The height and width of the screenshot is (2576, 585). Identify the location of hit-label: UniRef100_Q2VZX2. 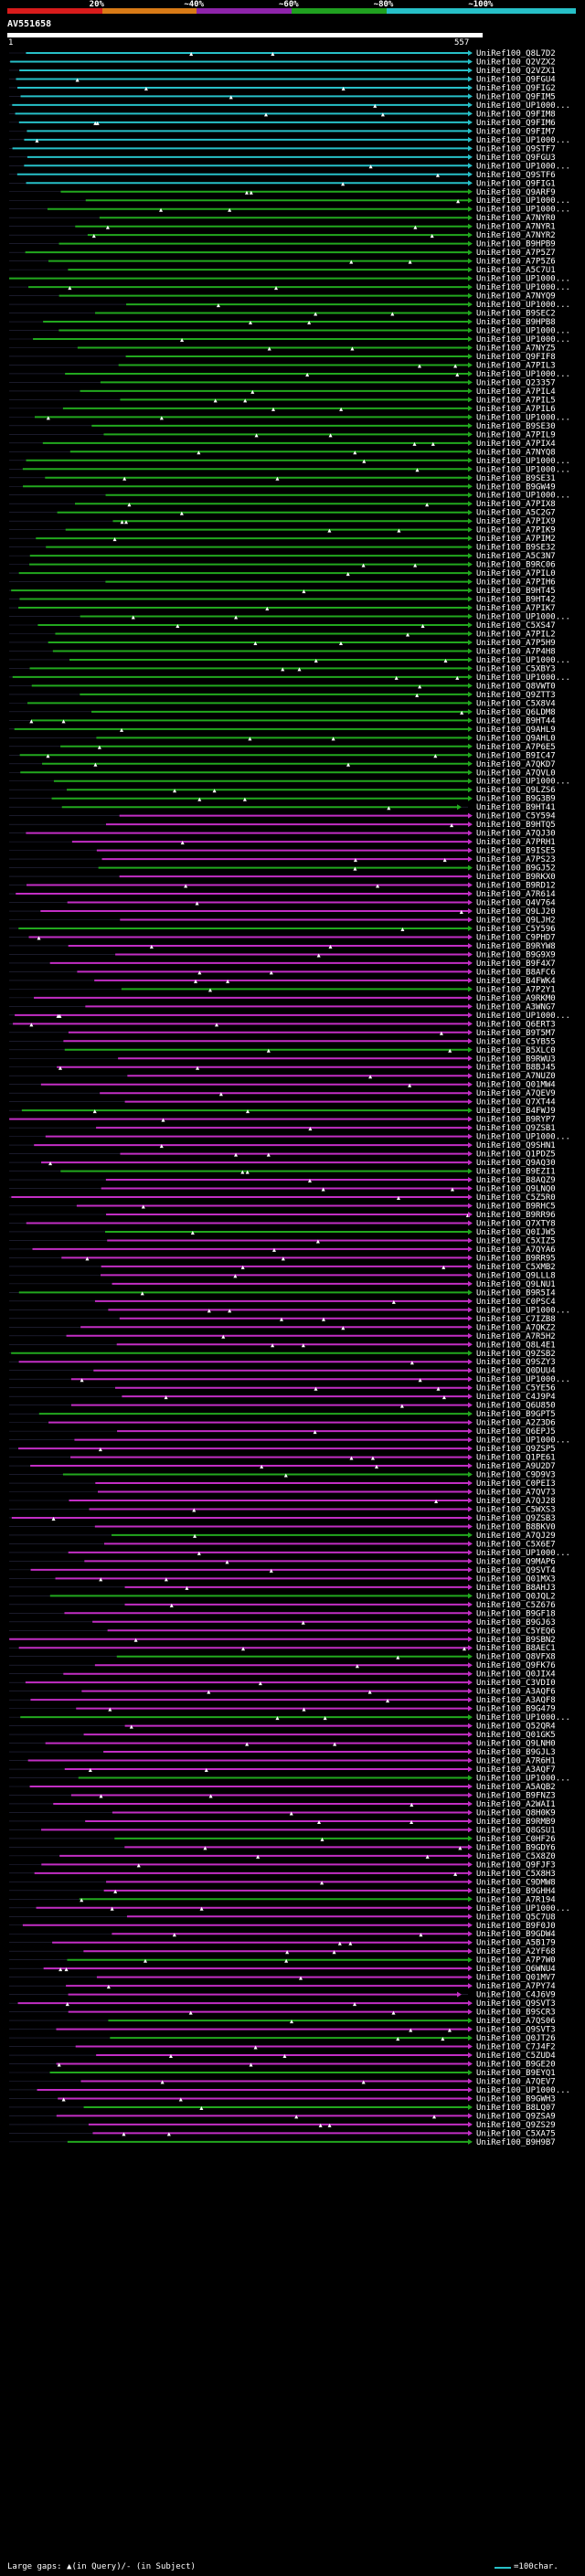
(516, 62).